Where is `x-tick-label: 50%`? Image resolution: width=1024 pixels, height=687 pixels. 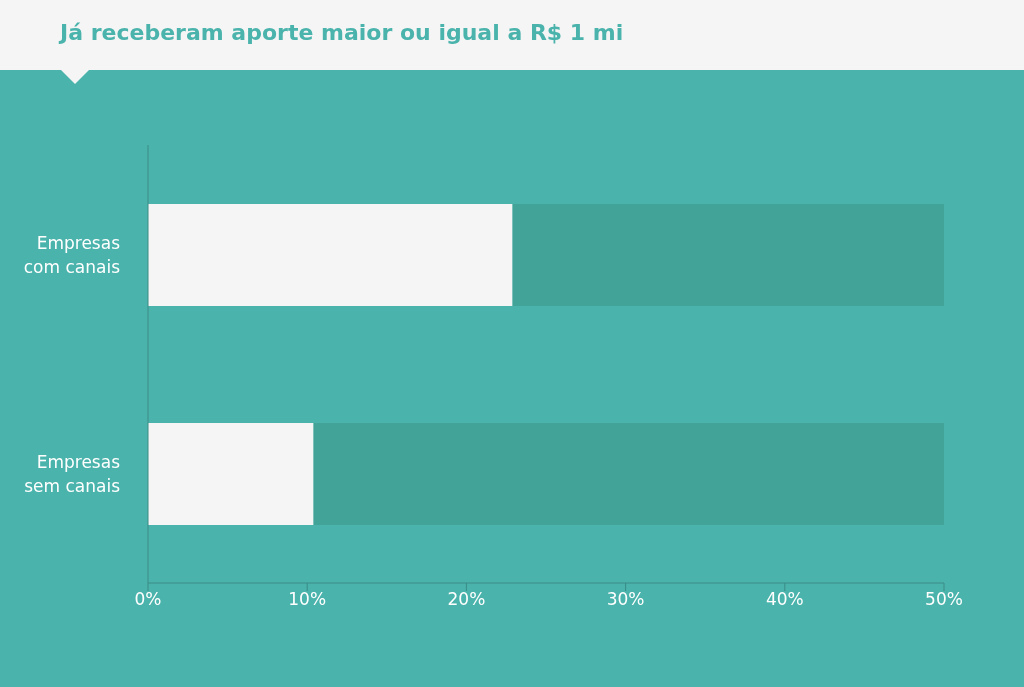 x-tick-label: 50% is located at coordinates (944, 599).